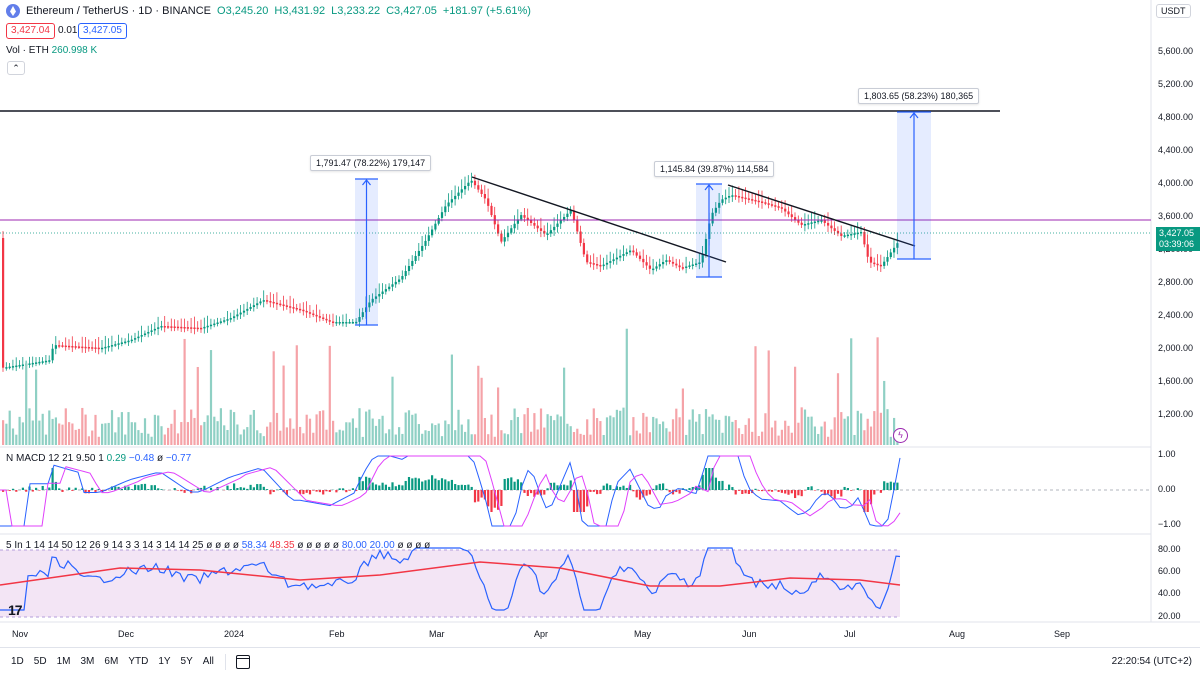 The height and width of the screenshot is (675, 1200). Describe the element at coordinates (1173, 11) in the screenshot. I see `currency-button: USDT` at that location.